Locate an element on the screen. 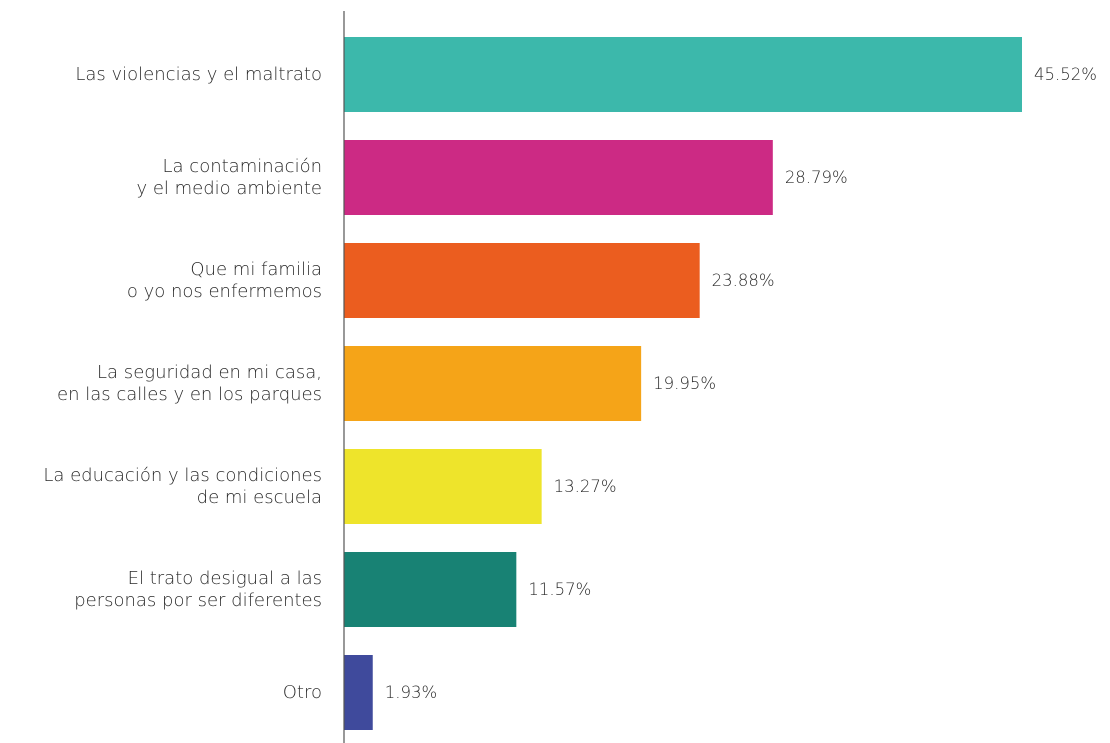 This screenshot has width=1110, height=743. value-label-6: 1.93% is located at coordinates (411, 692).